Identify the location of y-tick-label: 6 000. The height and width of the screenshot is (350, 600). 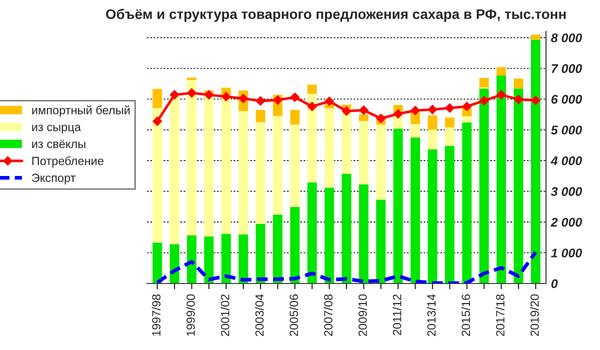
(566, 99).